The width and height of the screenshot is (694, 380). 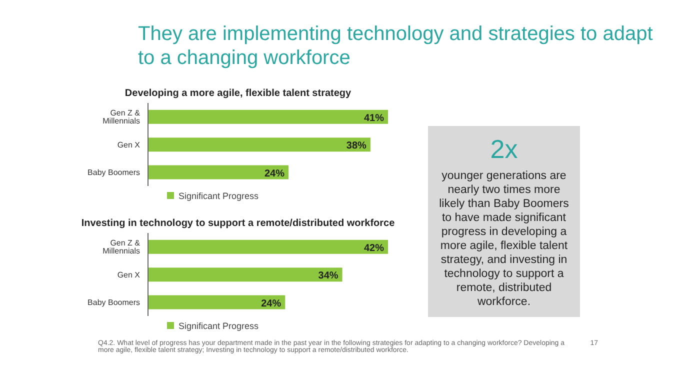 I want to click on chart-subtitle: Developing a more agile, flexible talent strategy, so click(x=238, y=93).